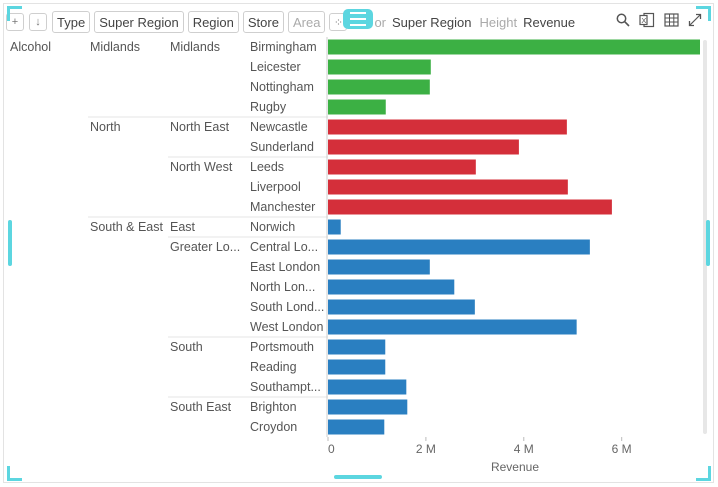 Image resolution: width=718 pixels, height=487 pixels. Describe the element at coordinates (195, 47) in the screenshot. I see `label-region: Midlands` at that location.